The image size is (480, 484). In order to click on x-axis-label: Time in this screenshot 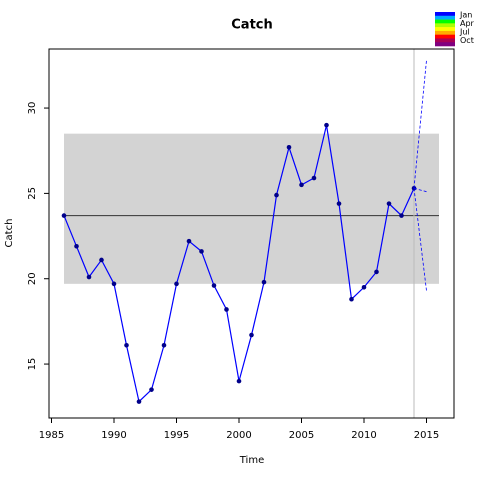, I will do `click(251, 460)`.